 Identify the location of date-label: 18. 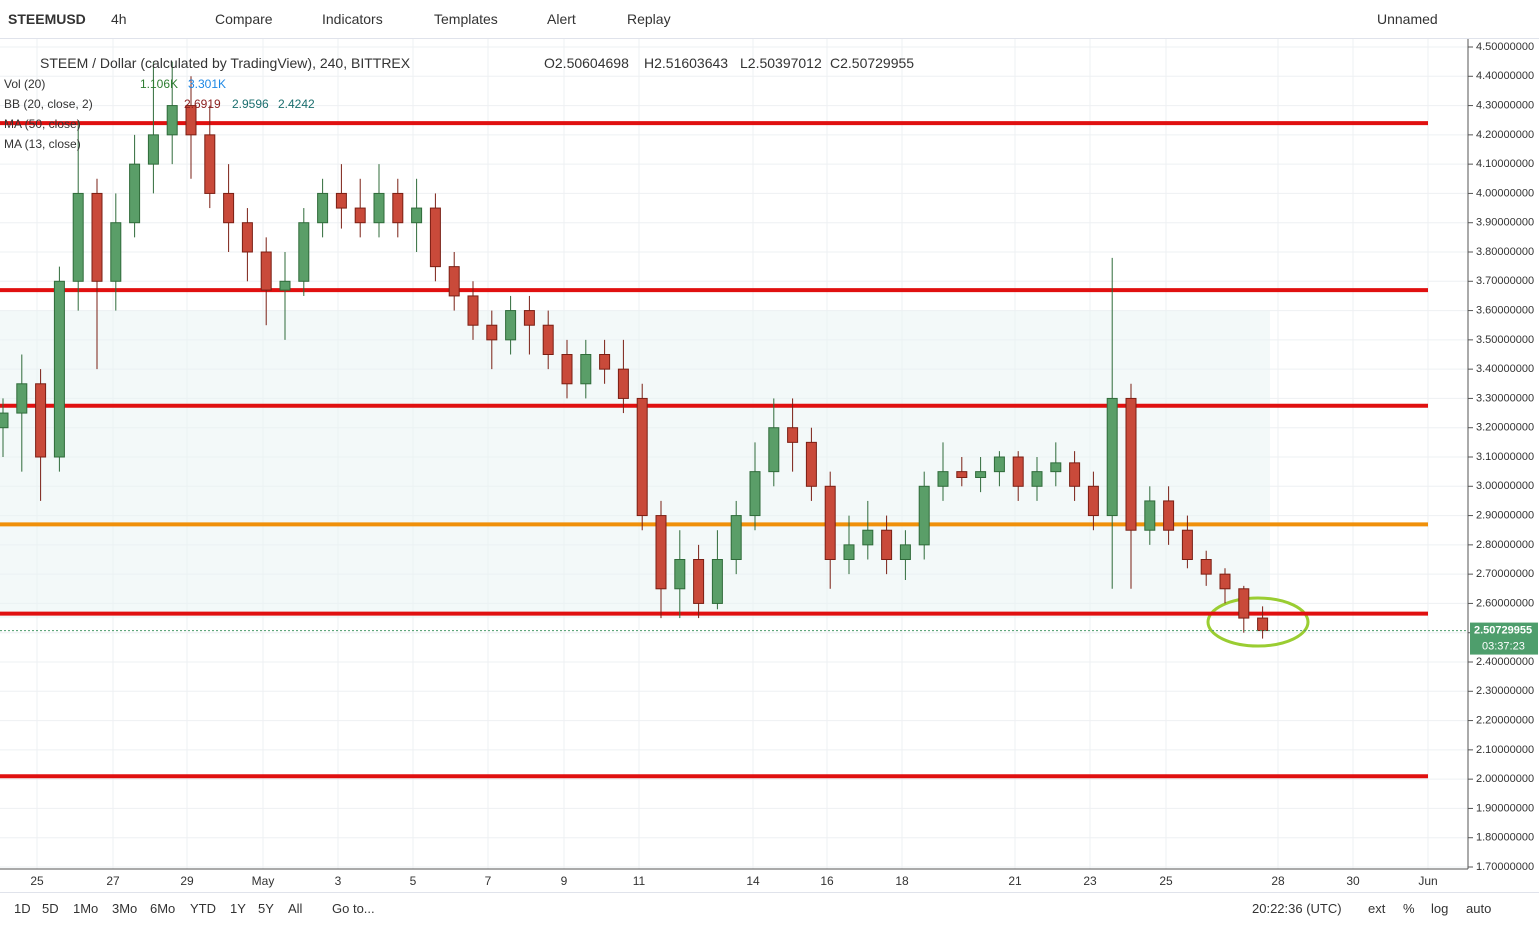
(902, 881).